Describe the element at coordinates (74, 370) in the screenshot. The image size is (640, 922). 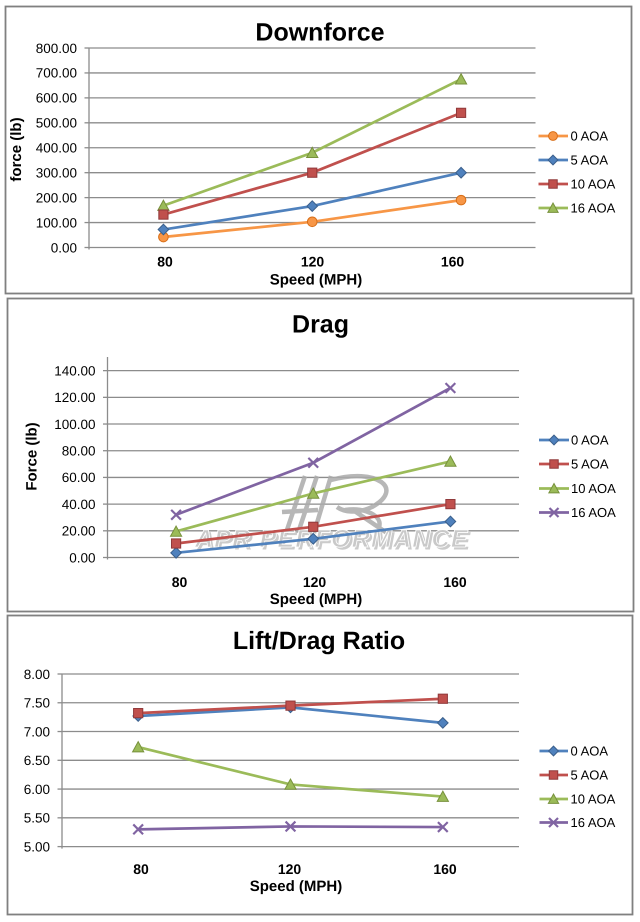
I see `svg-text: 140.00` at that location.